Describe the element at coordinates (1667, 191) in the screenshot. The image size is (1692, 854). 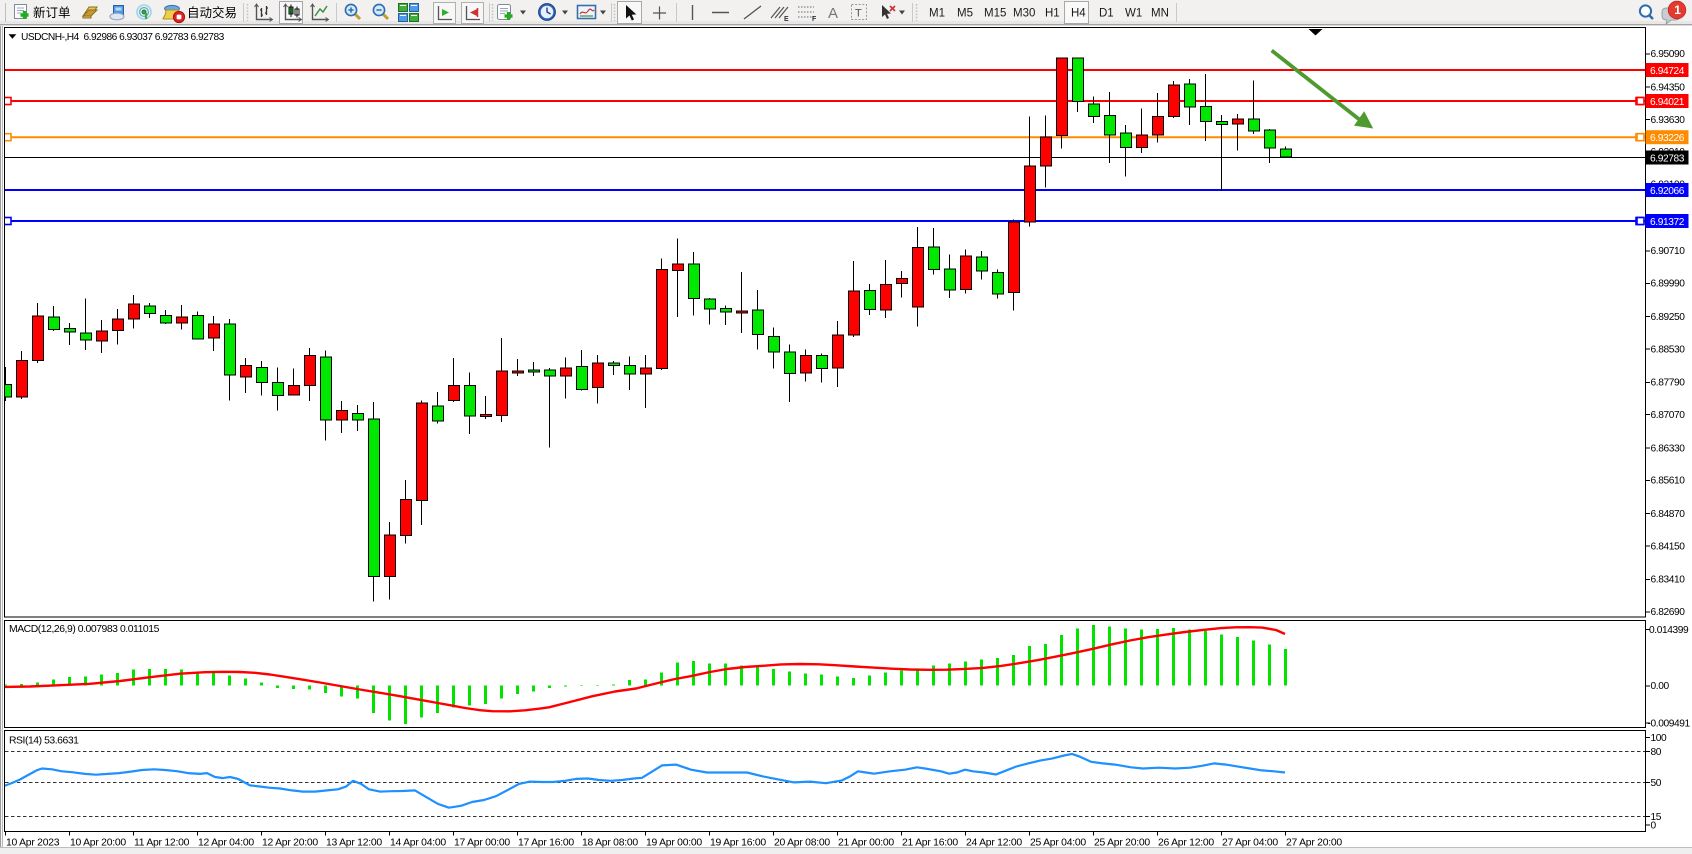
I see `svg-text: 6.92066` at that location.